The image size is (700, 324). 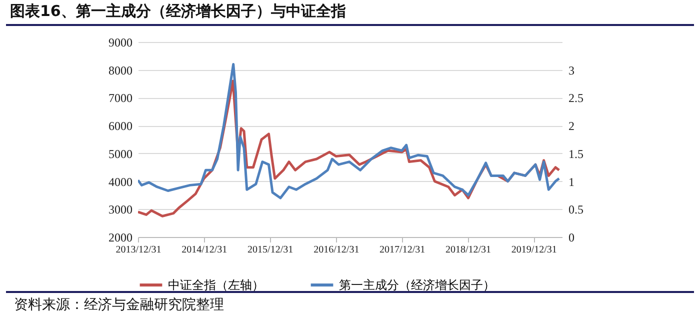 I want to click on y2-tick-label: 1.5, so click(x=576, y=153).